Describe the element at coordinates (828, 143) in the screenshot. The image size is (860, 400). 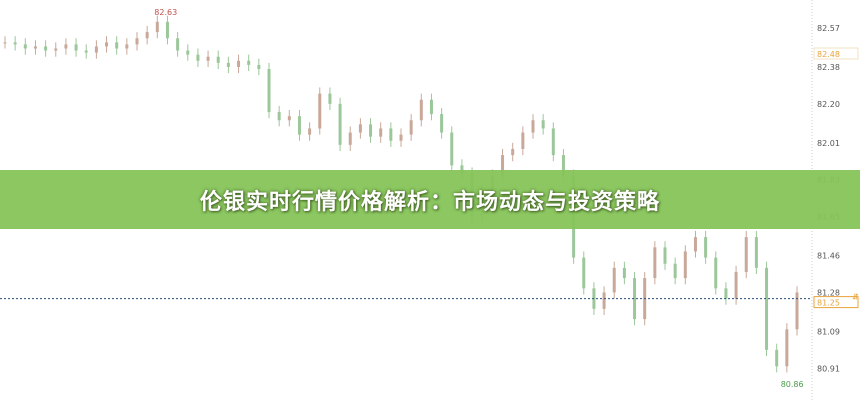
I see `y-tick-label: 82.01` at that location.